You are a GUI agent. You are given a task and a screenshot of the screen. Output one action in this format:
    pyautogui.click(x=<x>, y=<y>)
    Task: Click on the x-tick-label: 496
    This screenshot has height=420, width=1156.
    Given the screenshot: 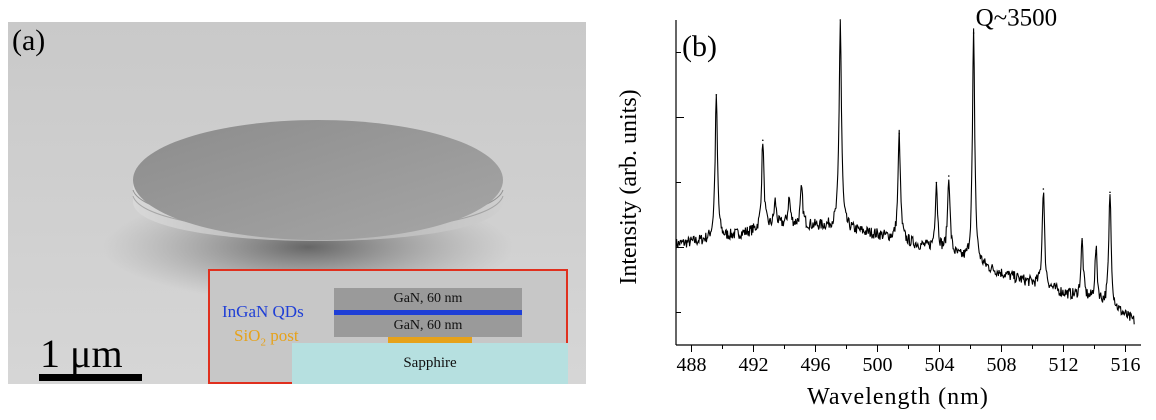 What is the action you would take?
    pyautogui.click(x=816, y=365)
    